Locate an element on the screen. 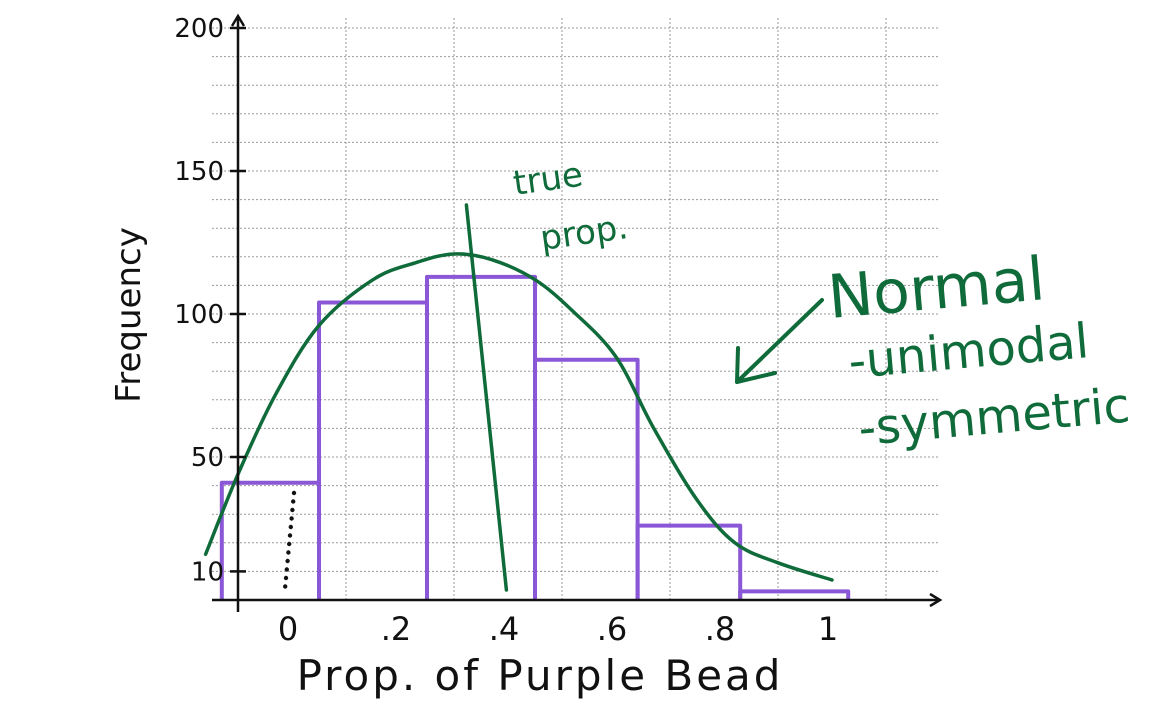 Image resolution: width=1161 pixels, height=721 pixels. x-tick-label: 0 is located at coordinates (288, 629).